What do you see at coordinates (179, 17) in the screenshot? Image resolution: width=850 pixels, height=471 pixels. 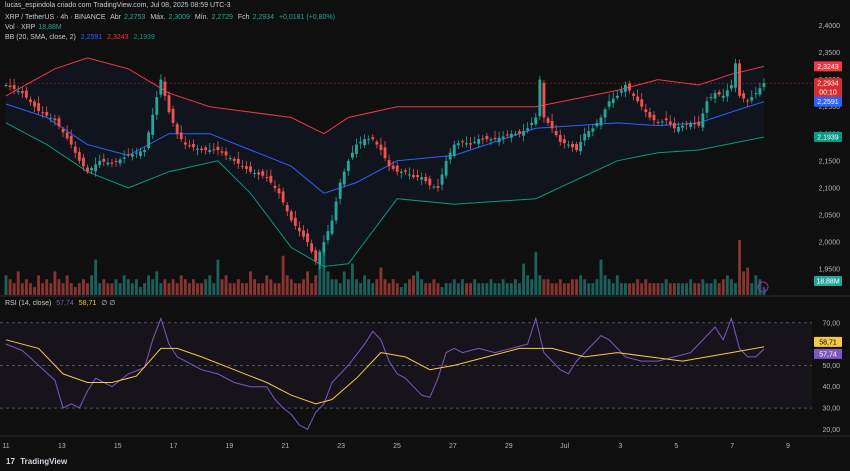 I see `high-value: 2,3009` at bounding box center [179, 17].